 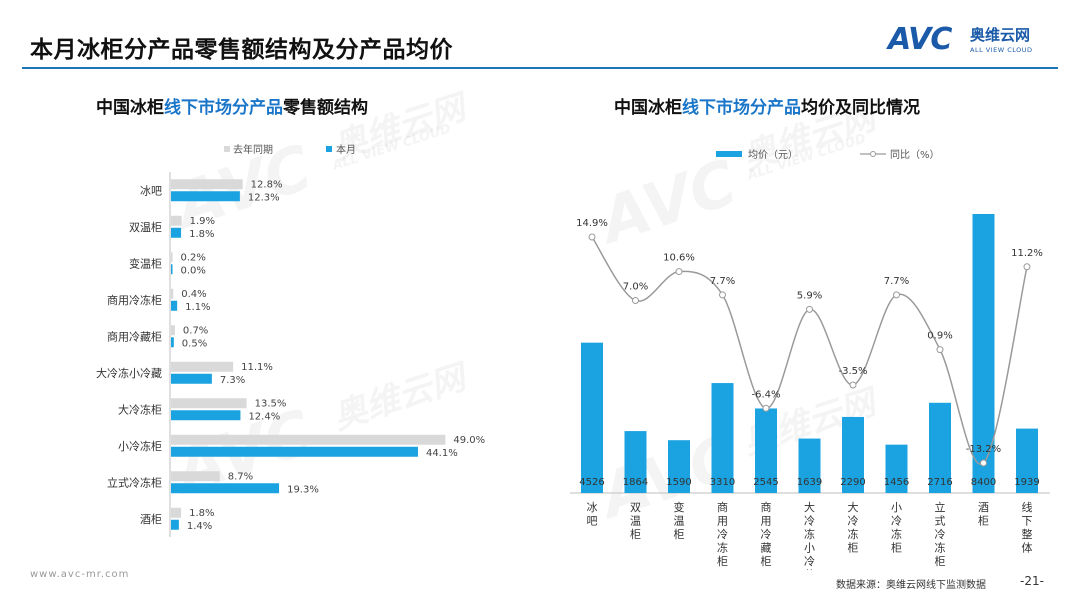 I want to click on left-title-part-3: 零售额结构, so click(x=325, y=108).